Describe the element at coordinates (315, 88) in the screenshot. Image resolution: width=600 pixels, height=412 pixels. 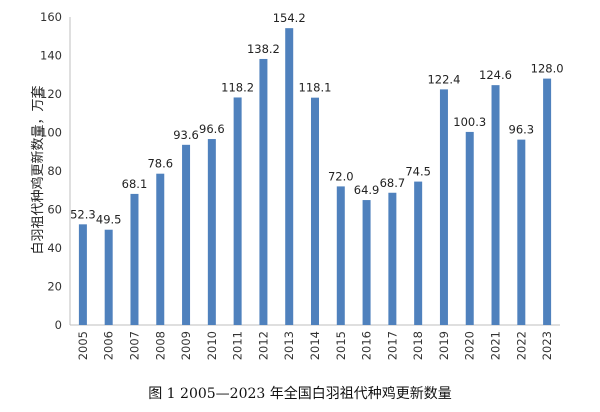
I see `data-label: 118.1` at that location.